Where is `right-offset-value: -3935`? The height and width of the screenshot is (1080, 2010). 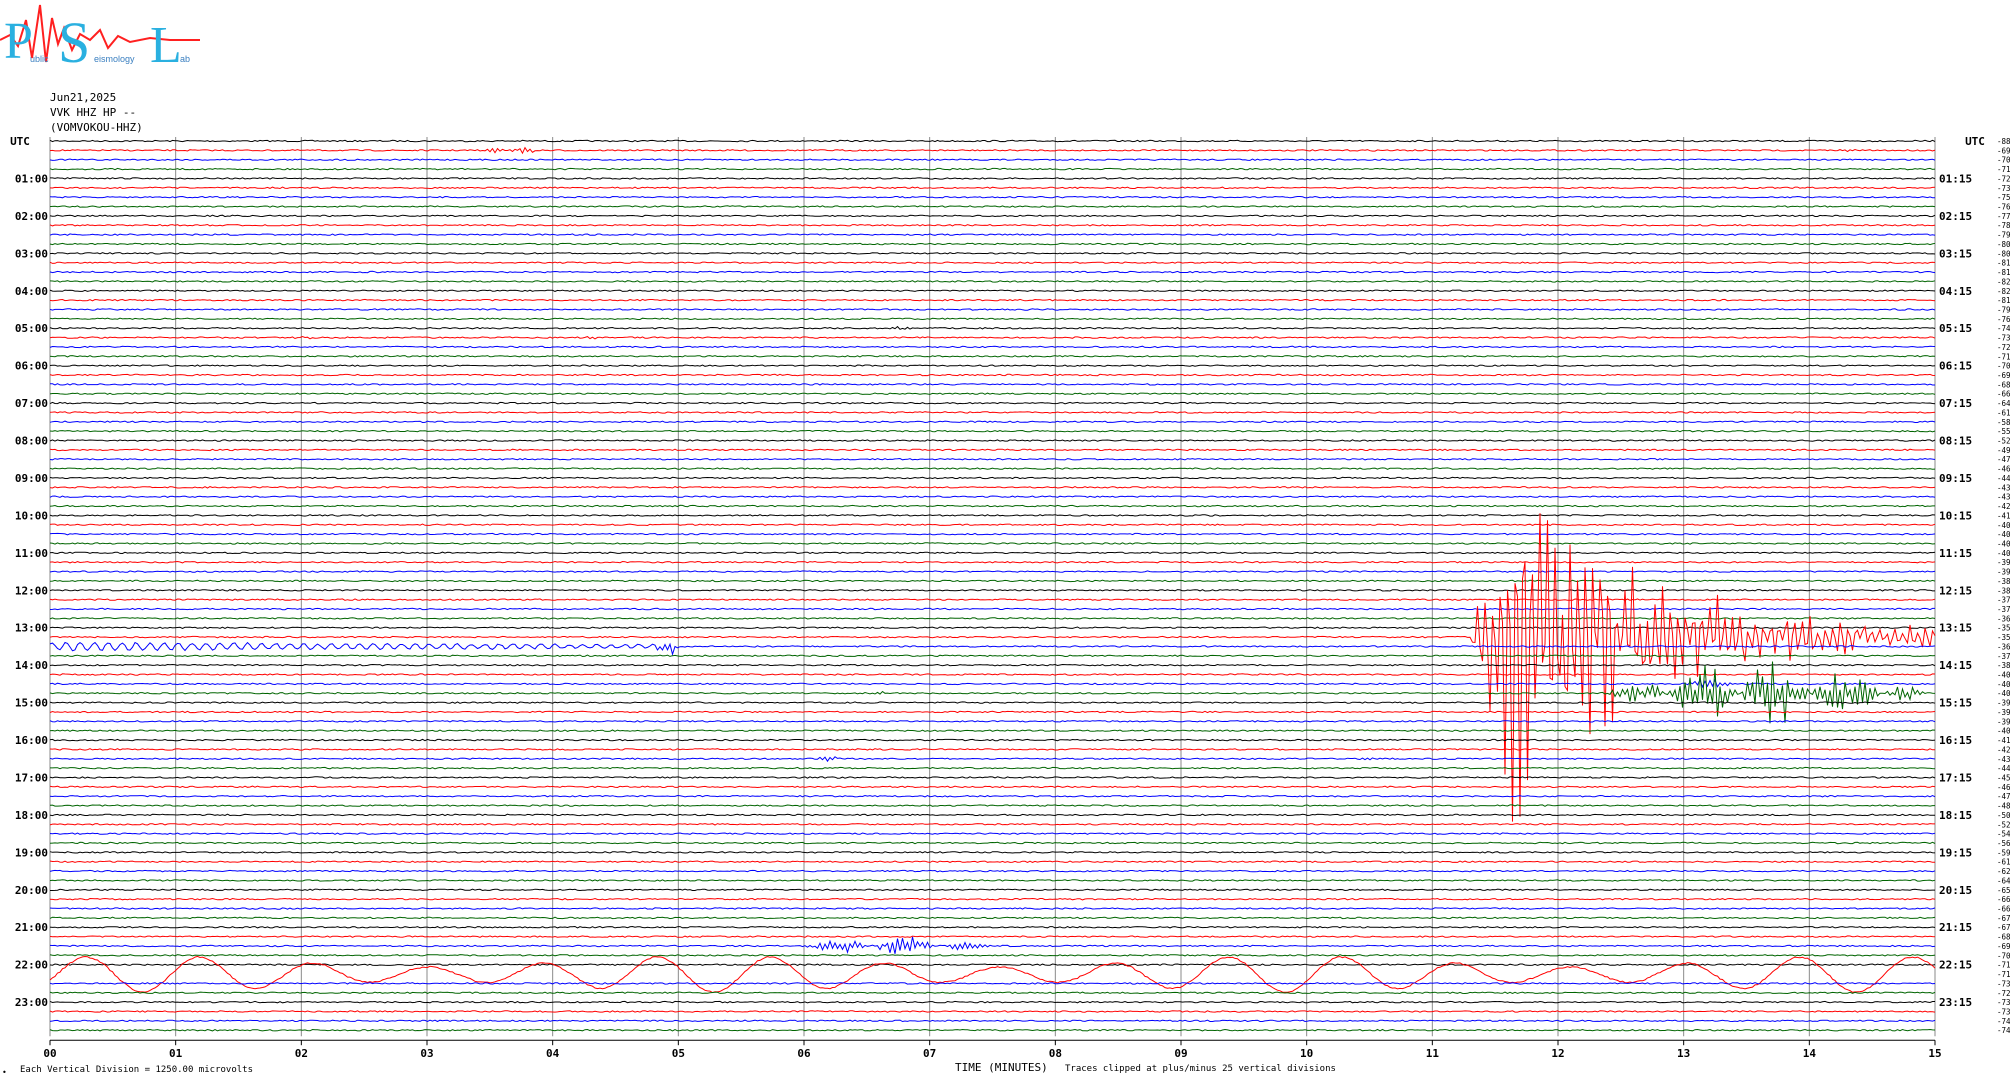
right-offset-value: -3935 is located at coordinates (2003, 572).